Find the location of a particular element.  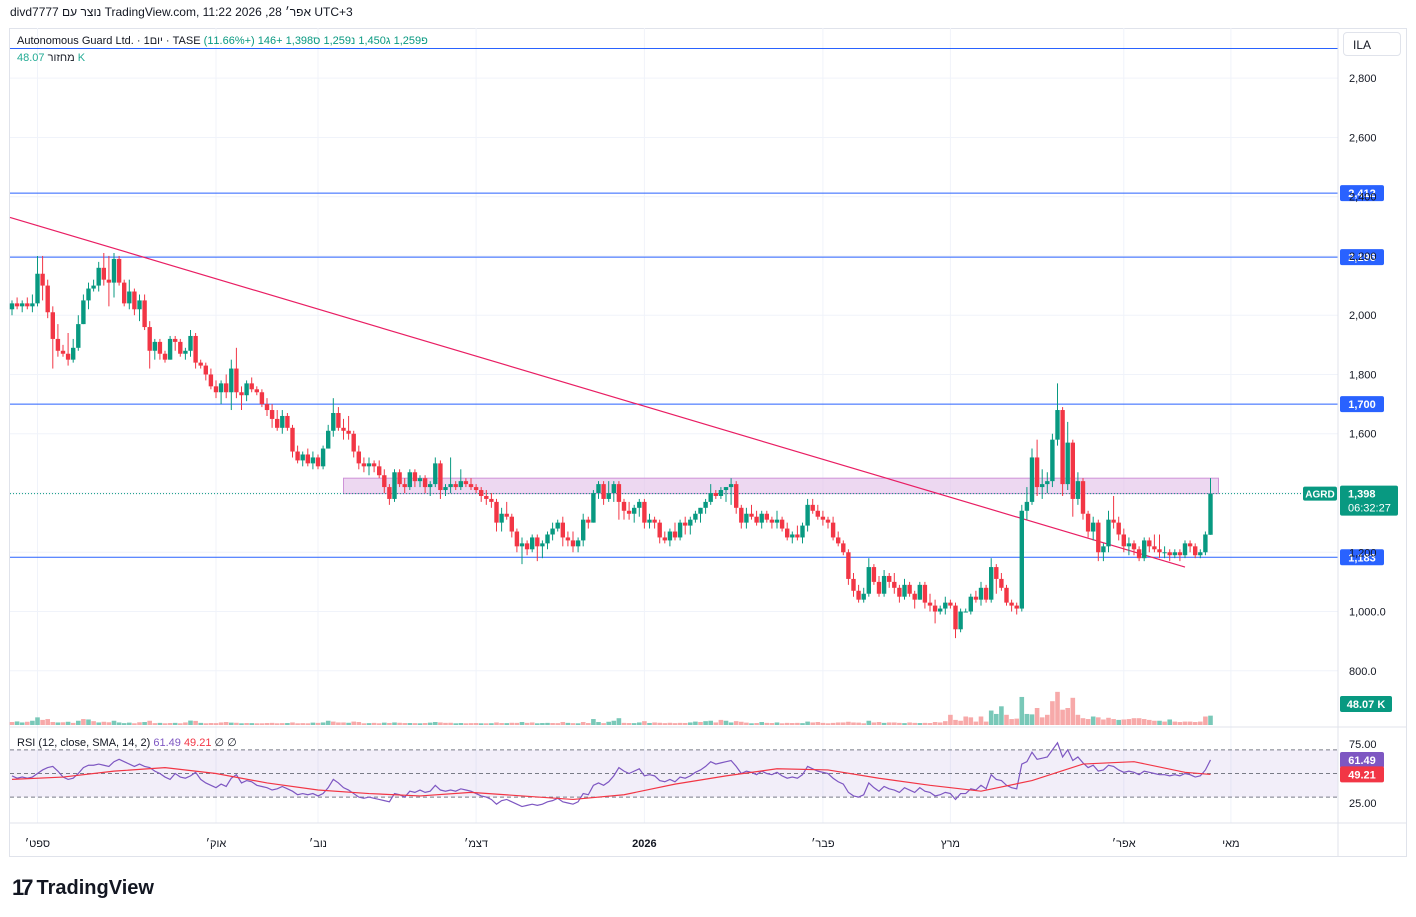

volume-bars is located at coordinates (611, 708).